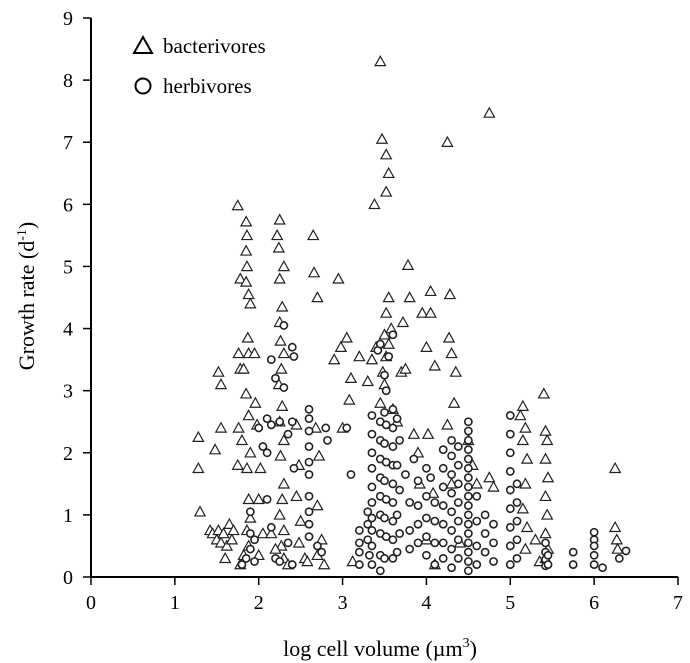 The image size is (690, 663). I want to click on x-tick-label: 3, so click(343, 603).